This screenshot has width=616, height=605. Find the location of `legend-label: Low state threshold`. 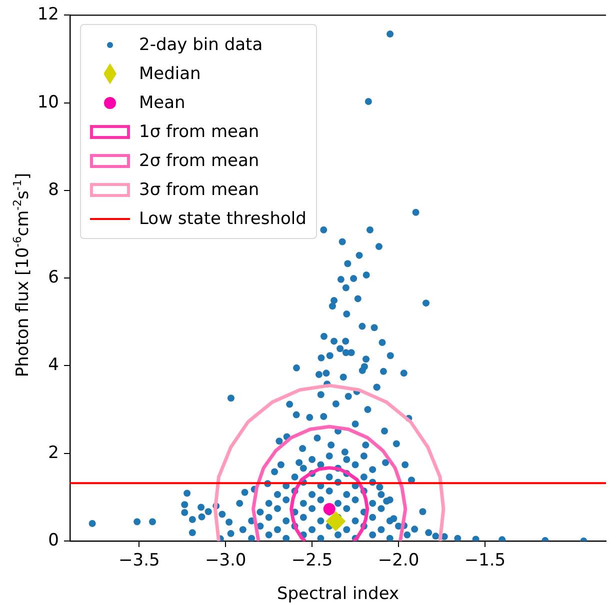

legend-label: Low state threshold is located at coordinates (222, 218).